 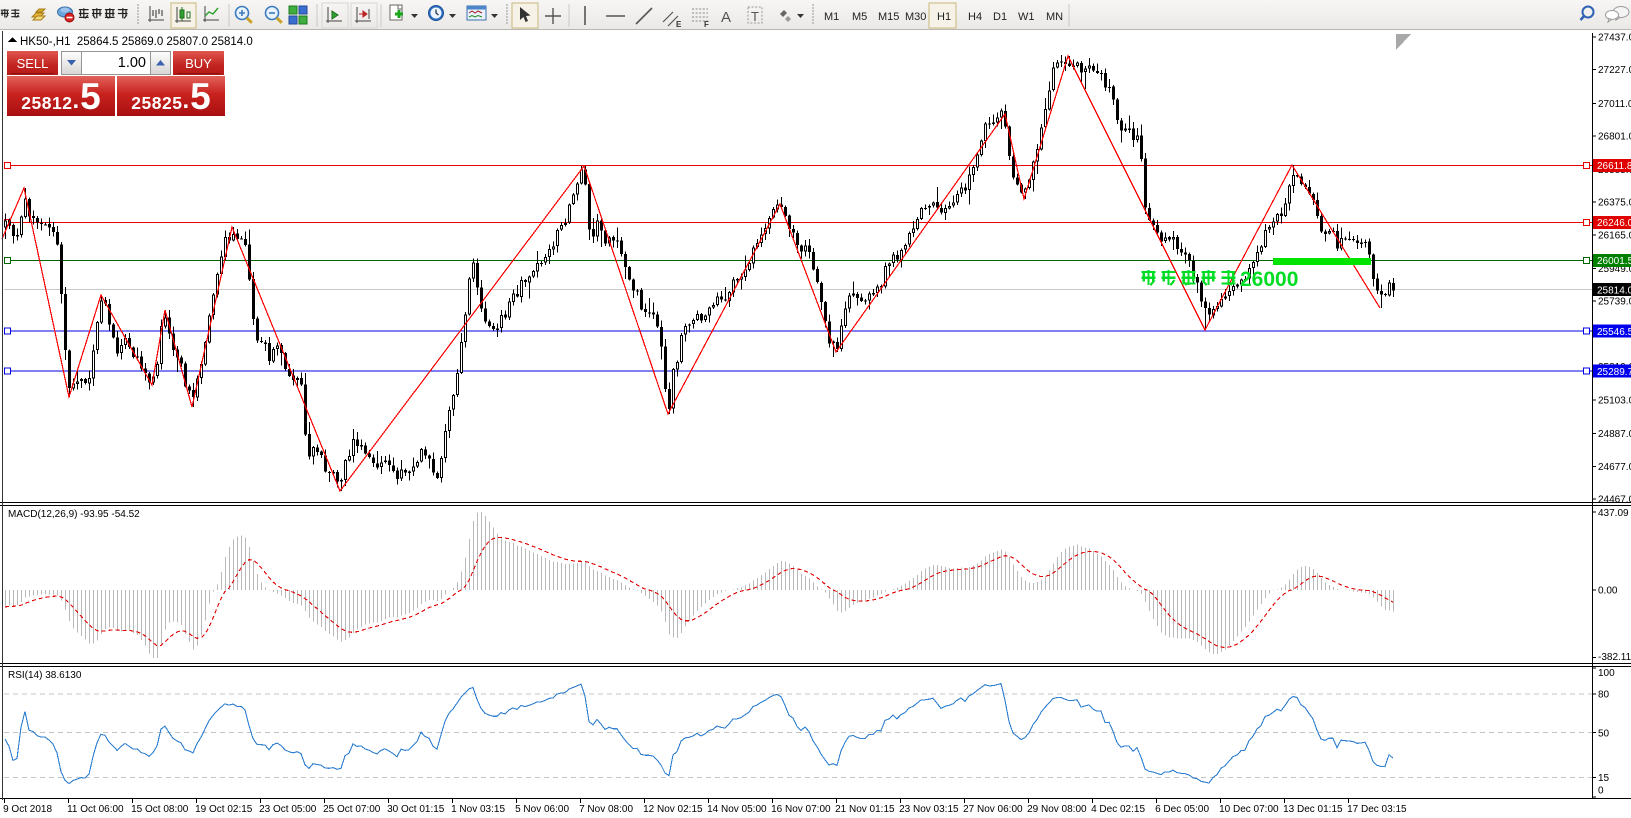 I want to click on svg-text: 16 Nov 07:00, so click(x=801, y=809).